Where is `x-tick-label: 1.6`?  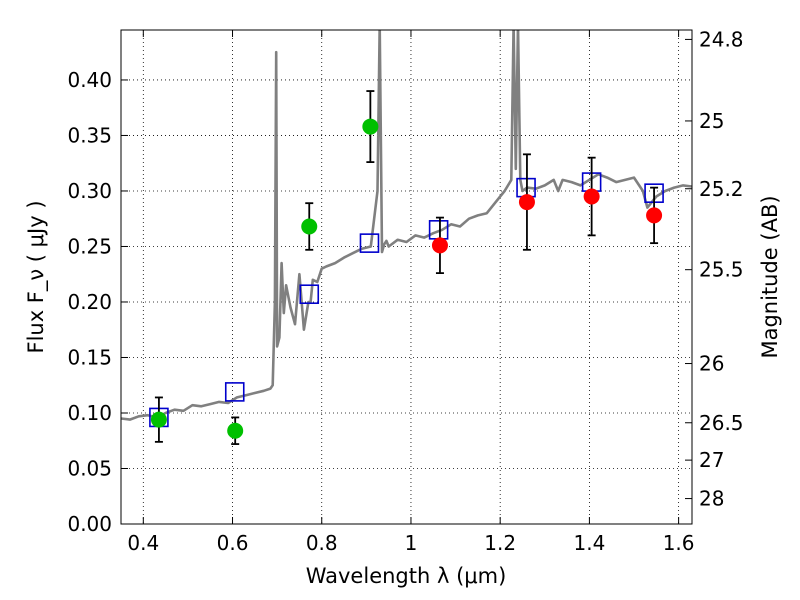 x-tick-label: 1.6 is located at coordinates (679, 543).